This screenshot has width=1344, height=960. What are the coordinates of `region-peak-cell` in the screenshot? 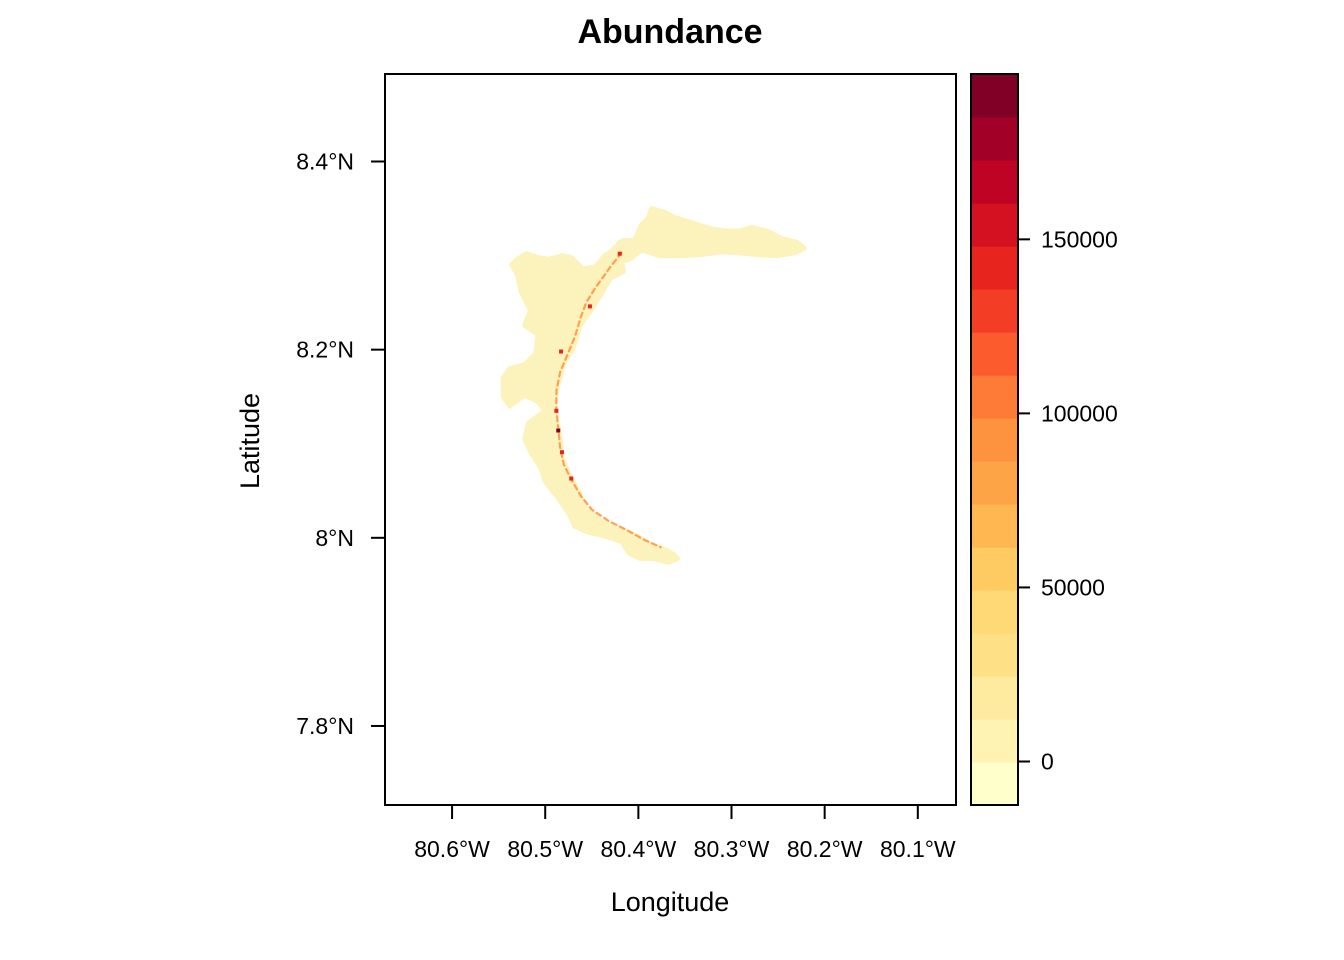 It's located at (558, 430).